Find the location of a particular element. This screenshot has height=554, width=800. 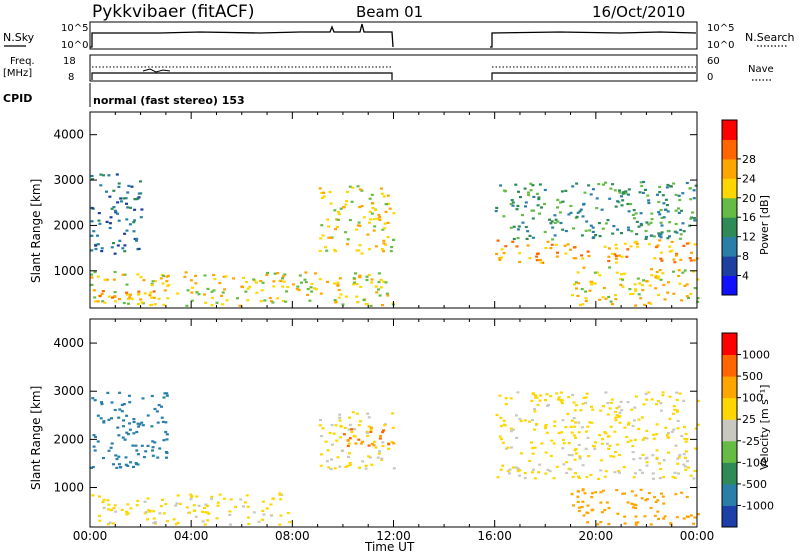

noise-tick-right-bottom: 10^0 is located at coordinates (720, 45).